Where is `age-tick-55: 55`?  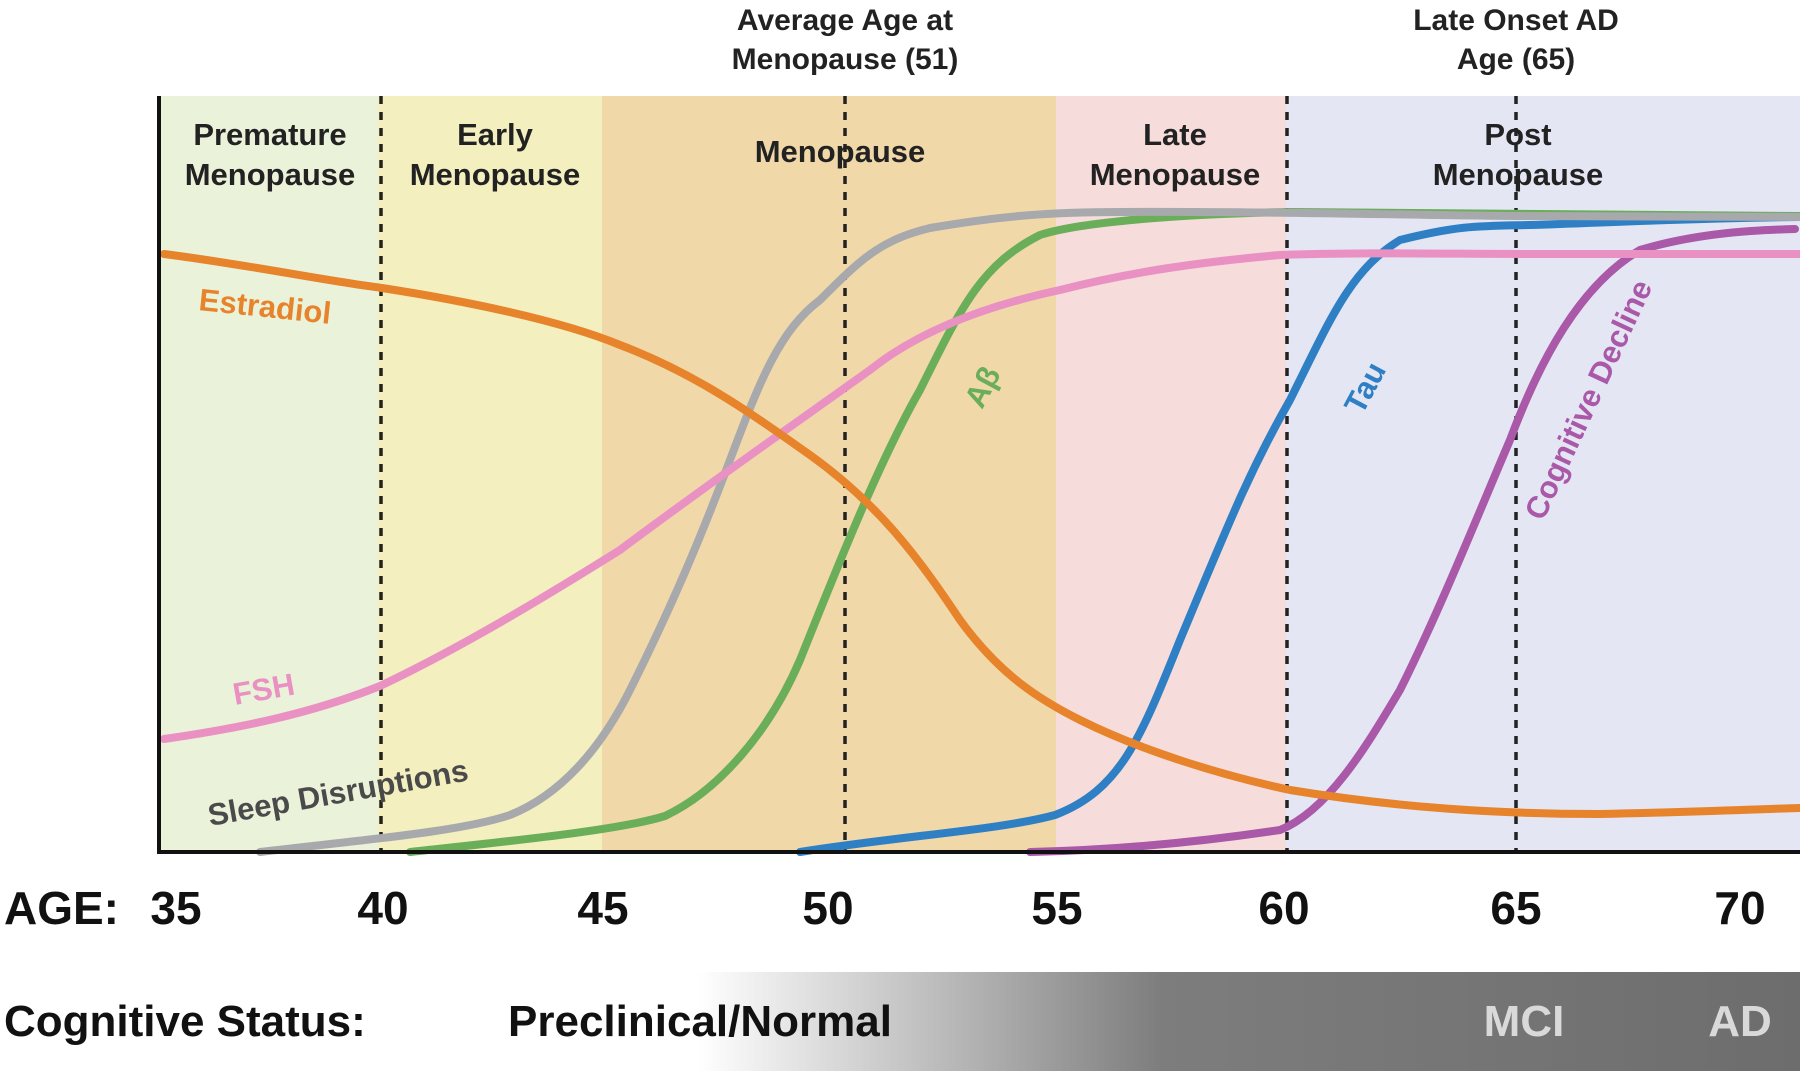
age-tick-55: 55 is located at coordinates (1056, 908).